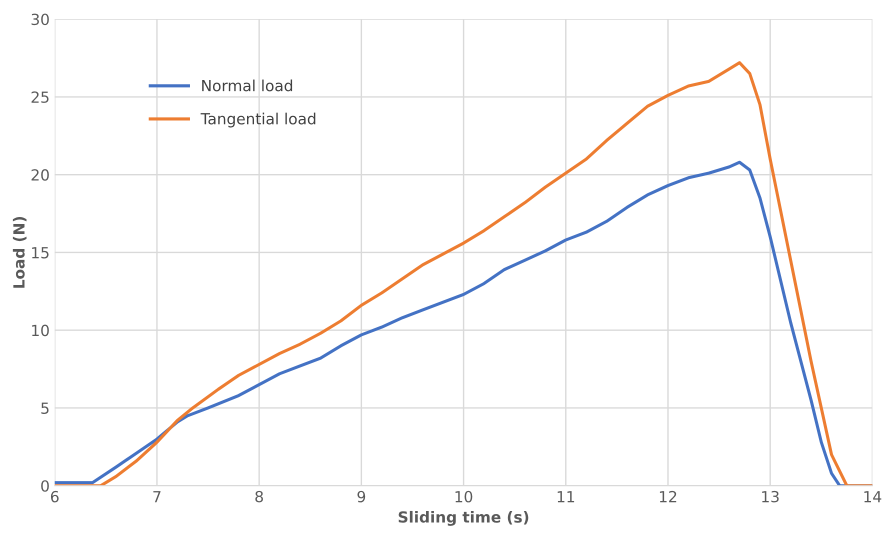 Image resolution: width=883 pixels, height=547 pixels. What do you see at coordinates (361, 496) in the screenshot?
I see `x-tick-label: 9` at bounding box center [361, 496].